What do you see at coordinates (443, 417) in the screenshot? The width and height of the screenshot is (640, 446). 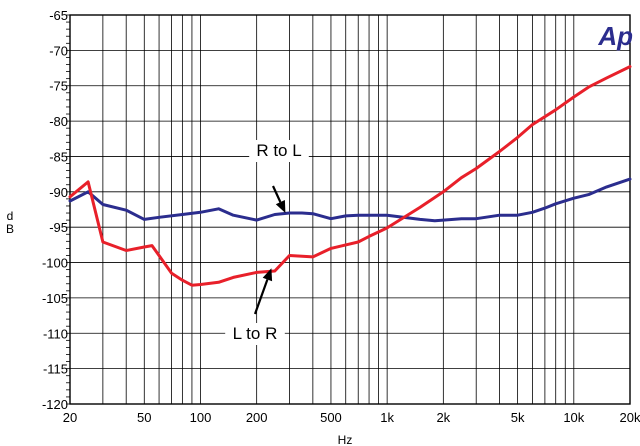 I see `x-tick-label: 2k` at bounding box center [443, 417].